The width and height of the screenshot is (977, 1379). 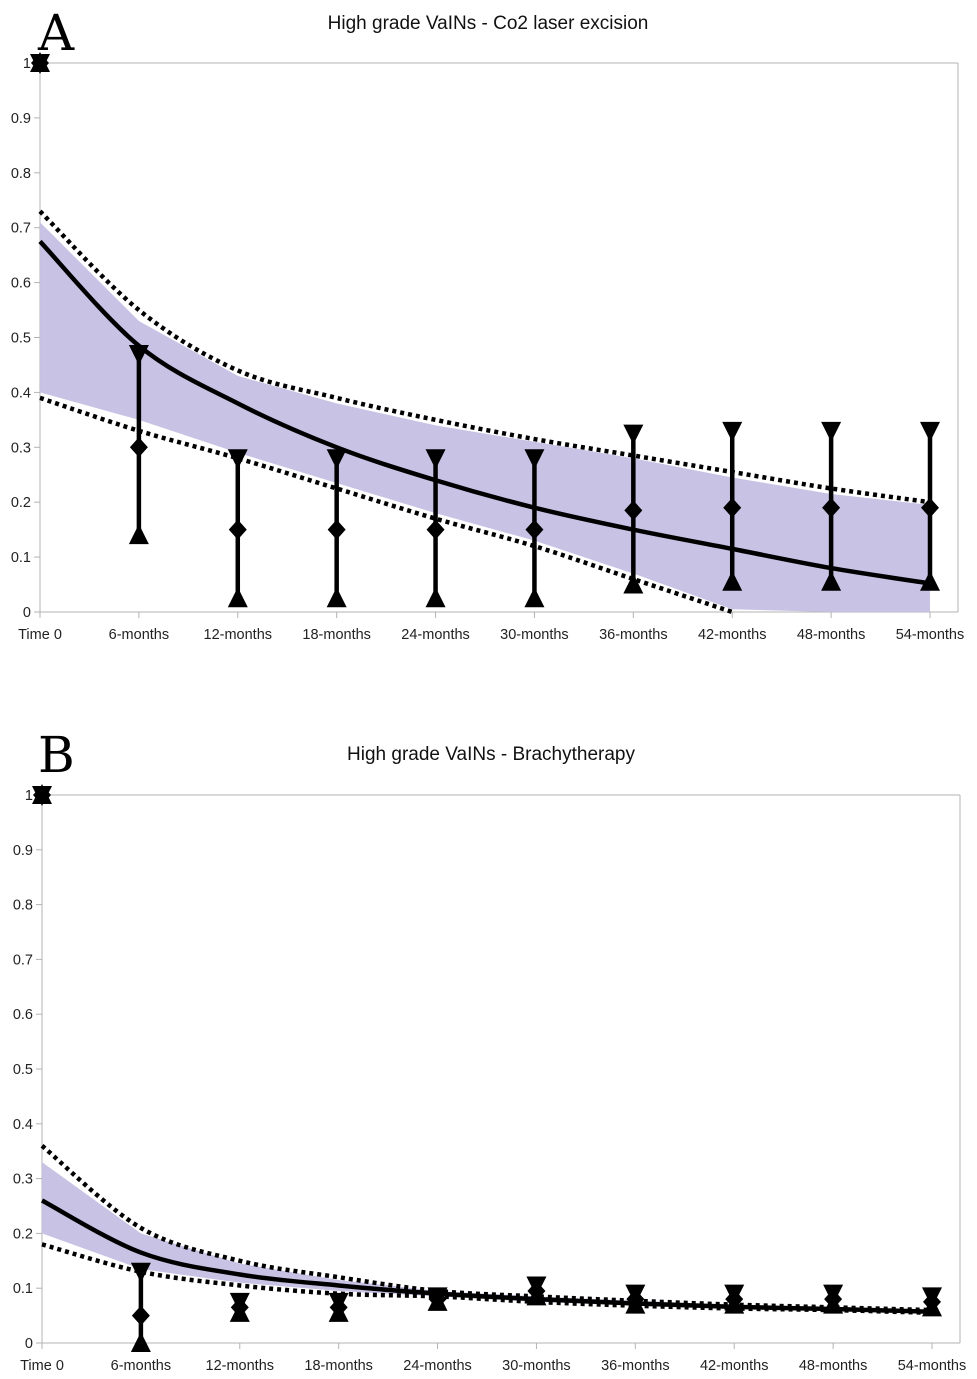 I want to click on y-tick-label: 0.6, so click(x=23, y=1015).